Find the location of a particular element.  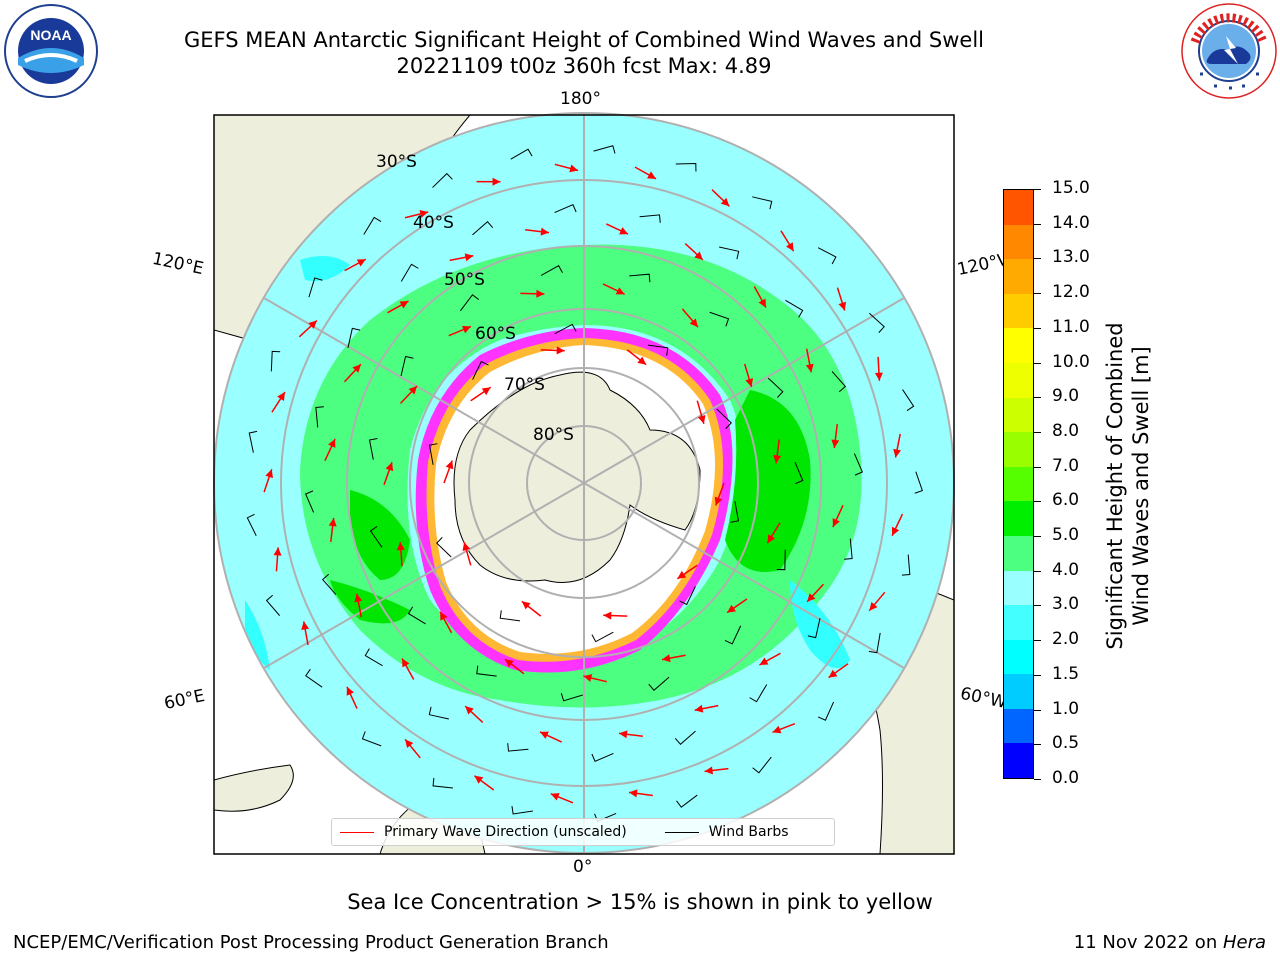

colorbar-tick-label: 1.0 is located at coordinates (1066, 708).